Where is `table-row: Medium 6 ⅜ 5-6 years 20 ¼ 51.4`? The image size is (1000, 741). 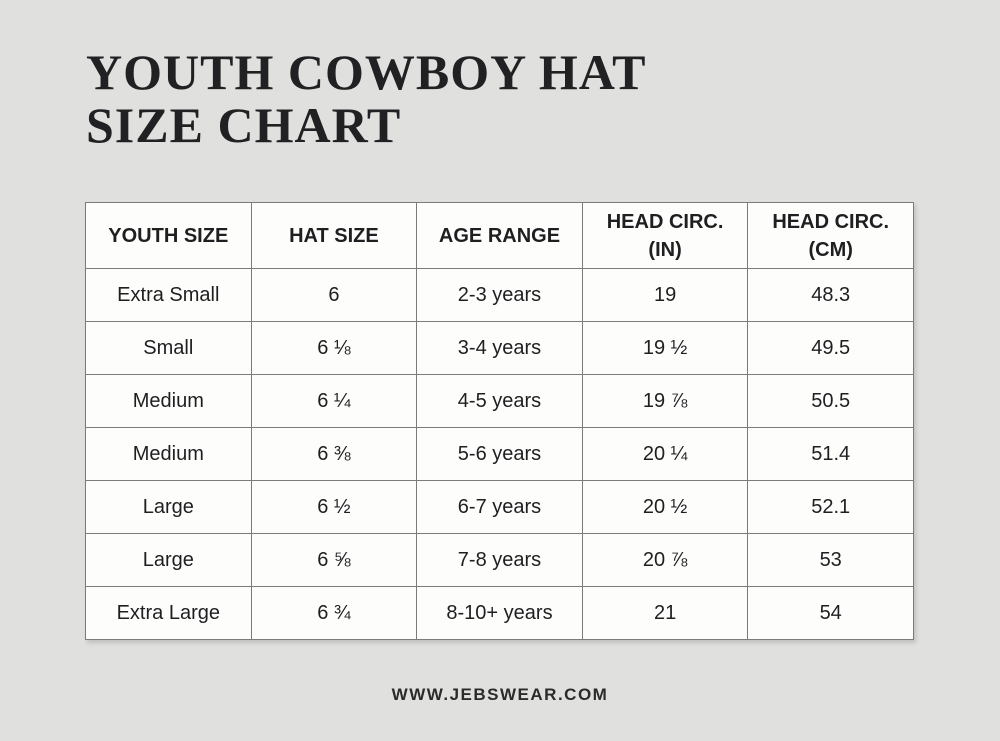 table-row: Medium 6 ⅜ 5-6 years 20 ¼ 51.4 is located at coordinates (499, 454).